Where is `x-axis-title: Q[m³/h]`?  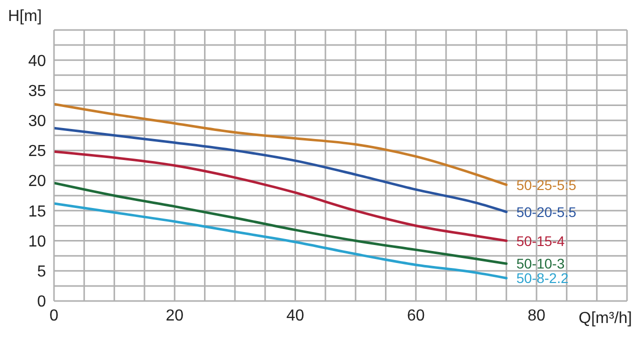
x-axis-title: Q[m³/h] is located at coordinates (605, 319).